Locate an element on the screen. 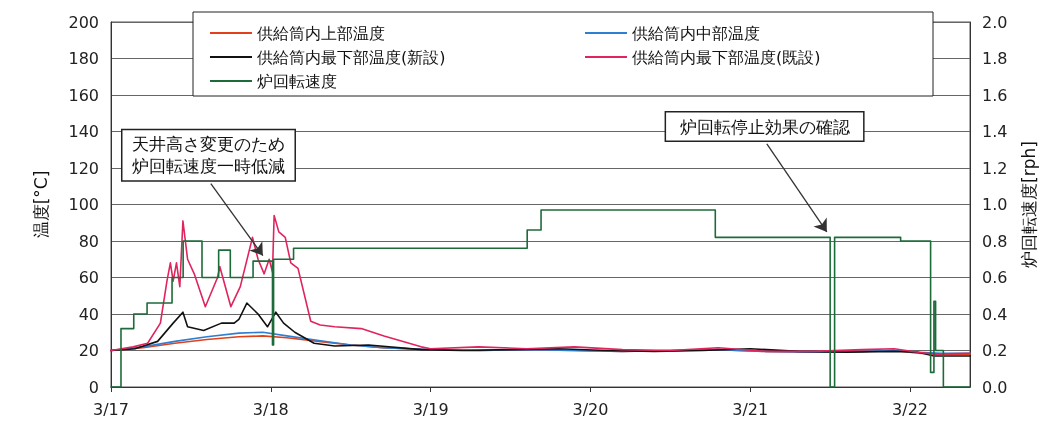 The width and height of the screenshot is (1054, 433). x-tick-label: 3/19 is located at coordinates (430, 409).